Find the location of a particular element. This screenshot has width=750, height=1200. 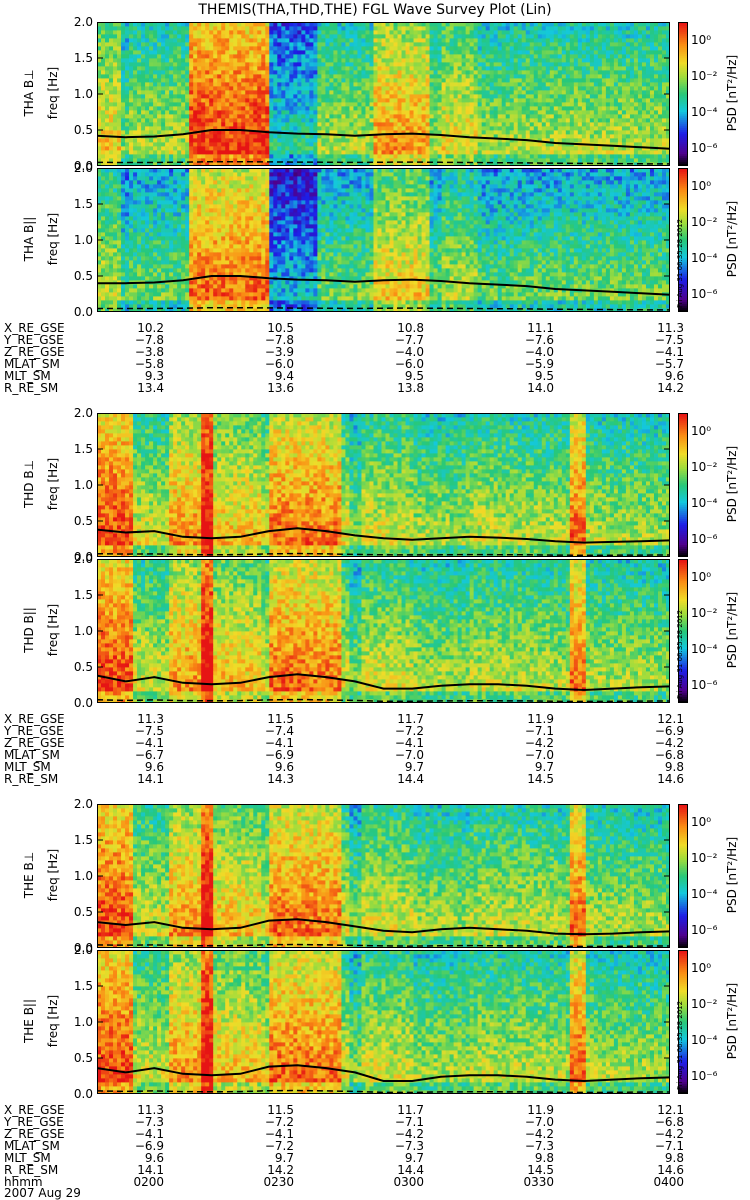

ephemeris-name: R_RE_SM is located at coordinates (31, 1170).